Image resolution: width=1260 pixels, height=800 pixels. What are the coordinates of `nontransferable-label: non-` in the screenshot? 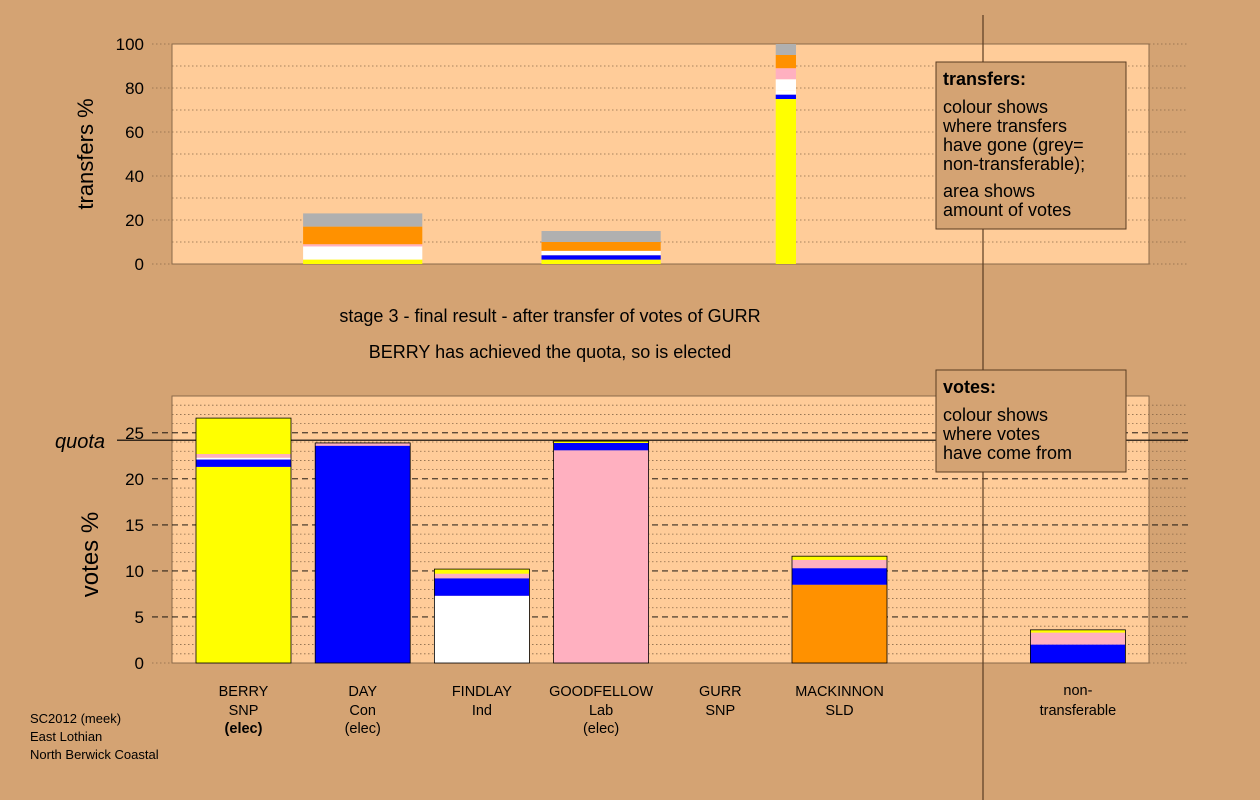 It's located at (1077, 691).